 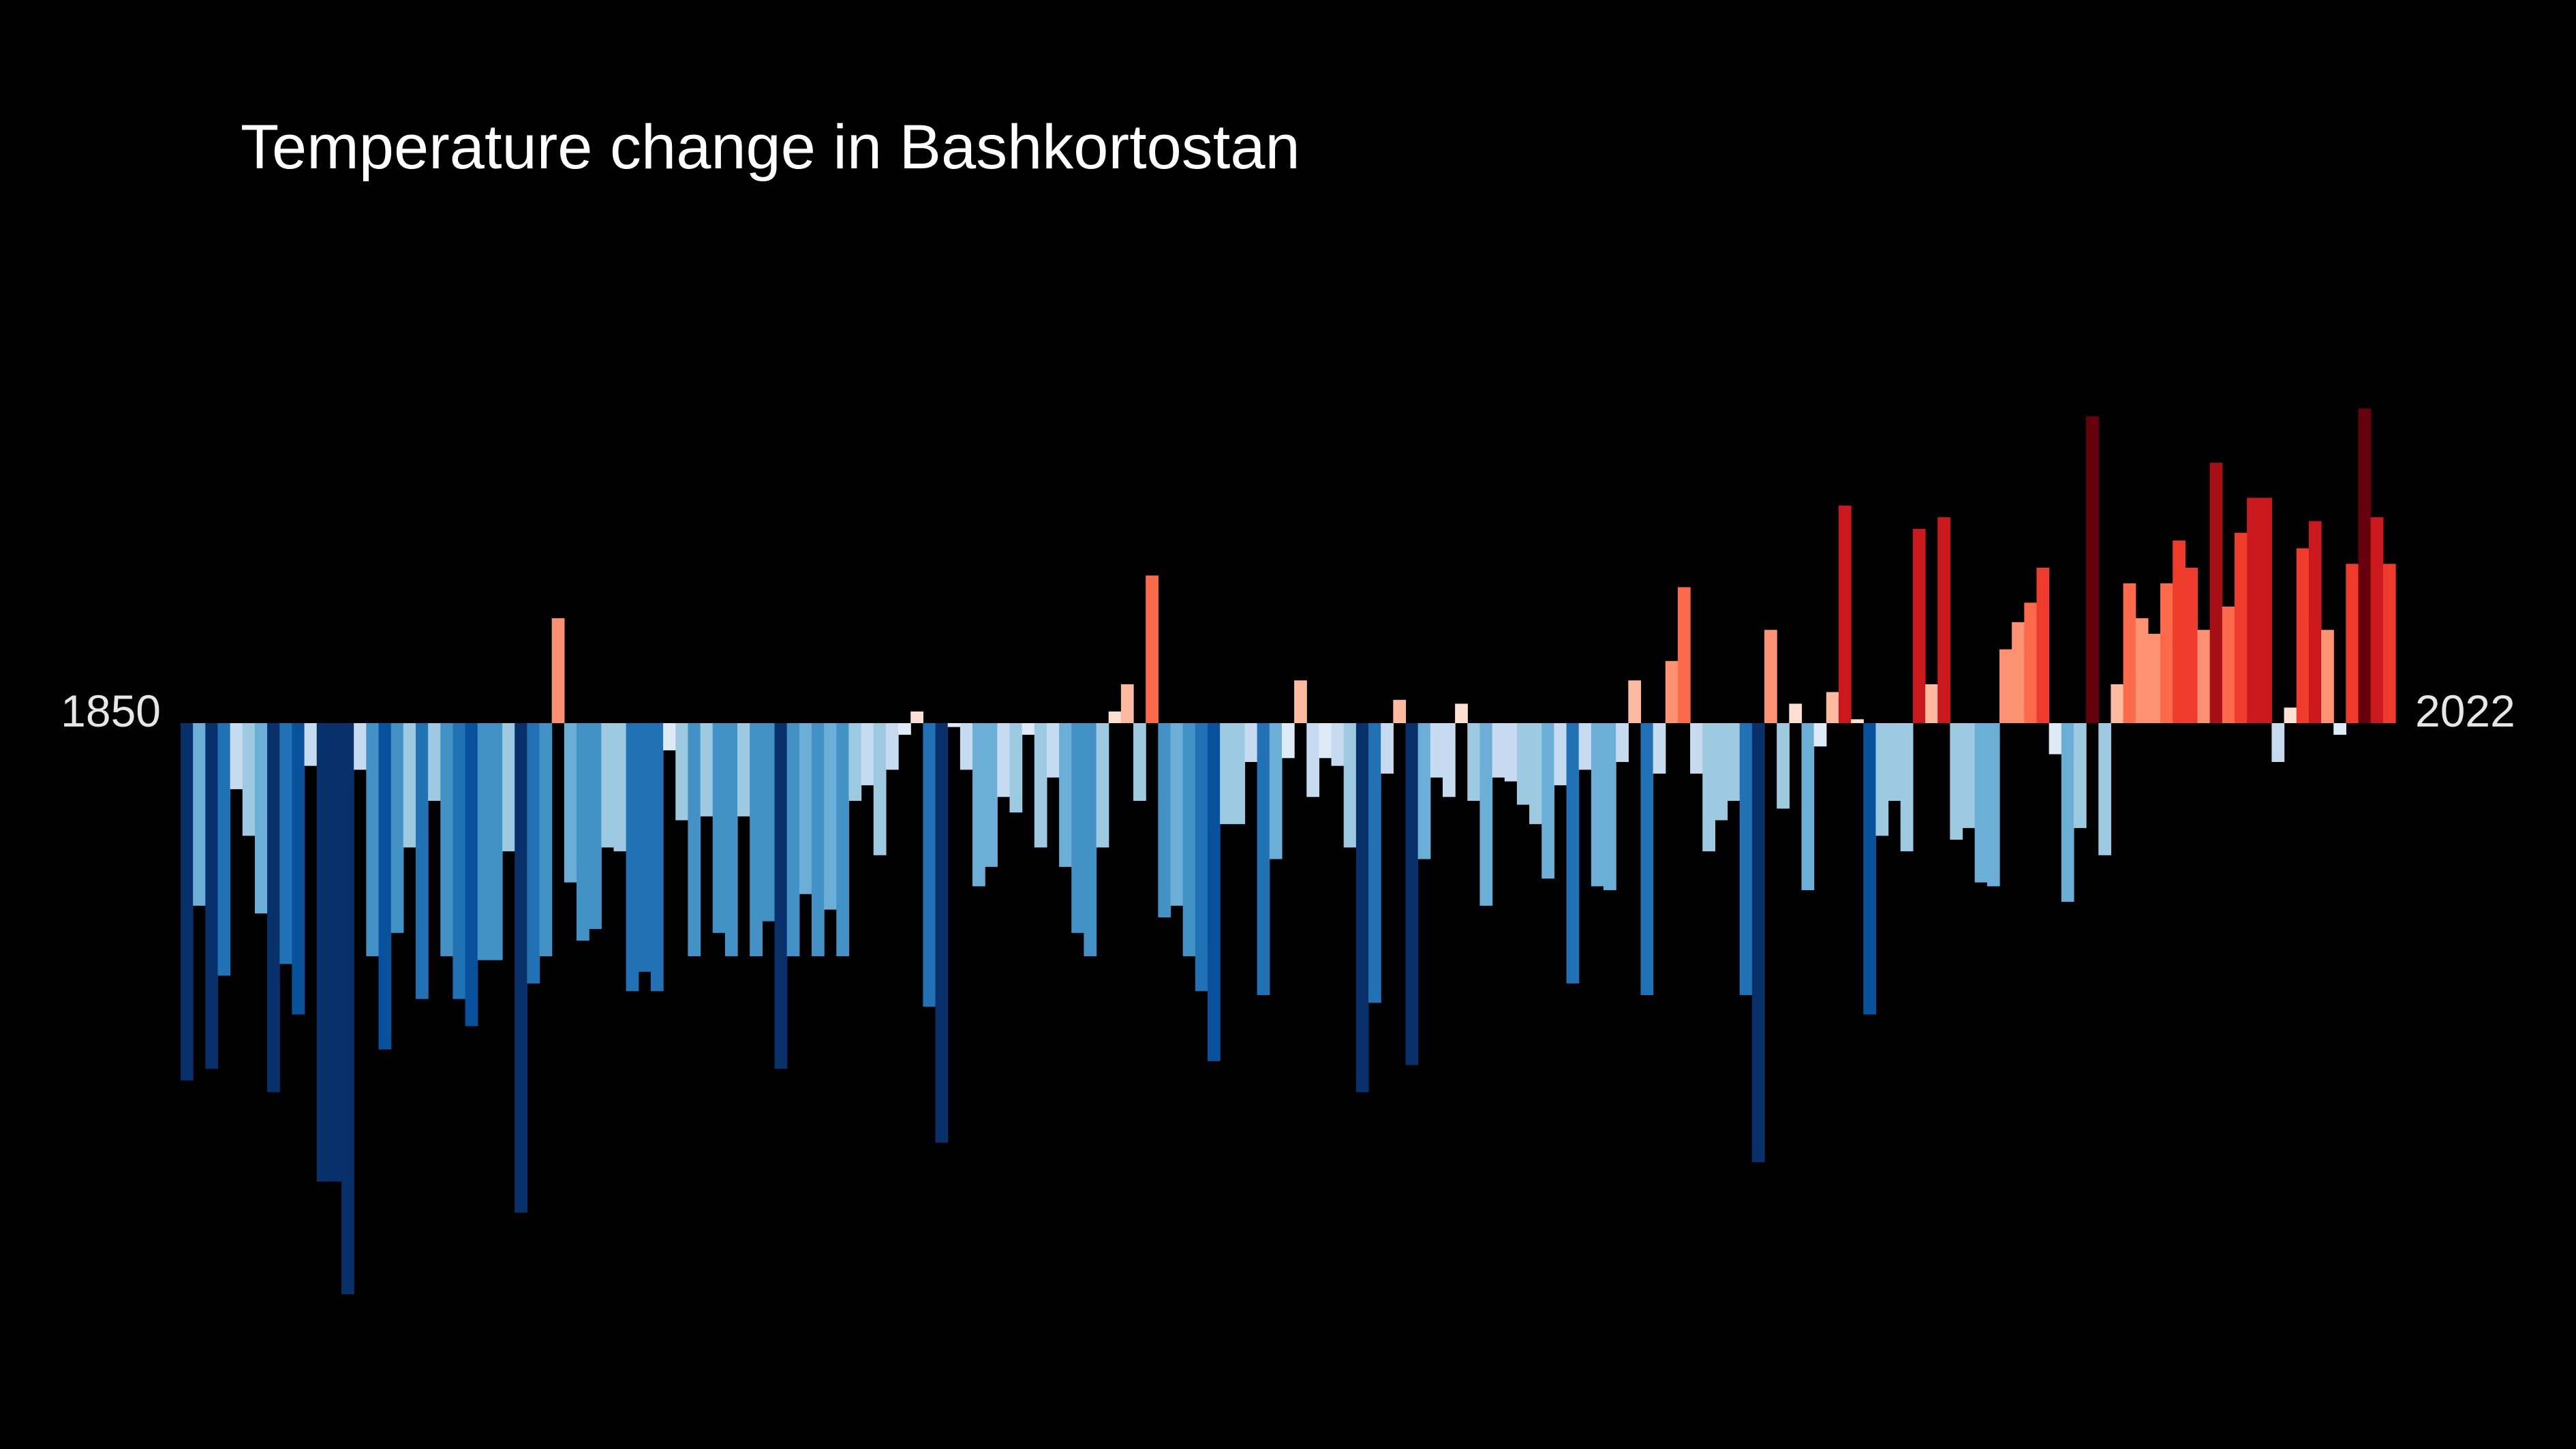 What do you see at coordinates (1746, 859) in the screenshot?
I see `bar-1976` at bounding box center [1746, 859].